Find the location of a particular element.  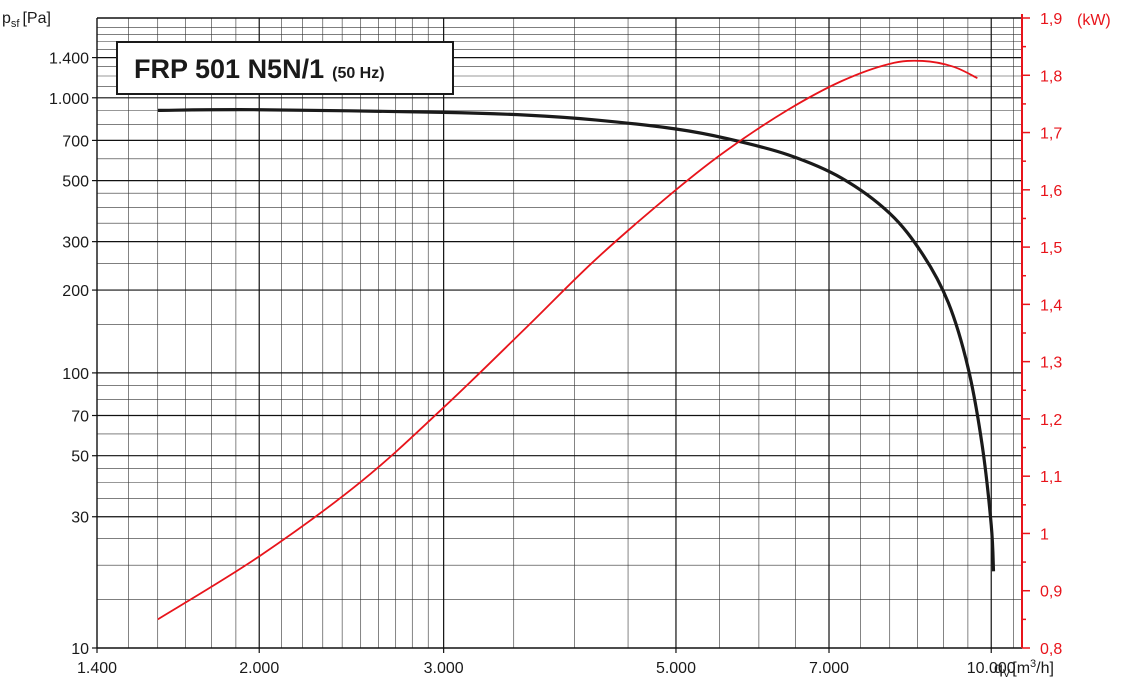

x-tick-label: 2.000 is located at coordinates (259, 668).